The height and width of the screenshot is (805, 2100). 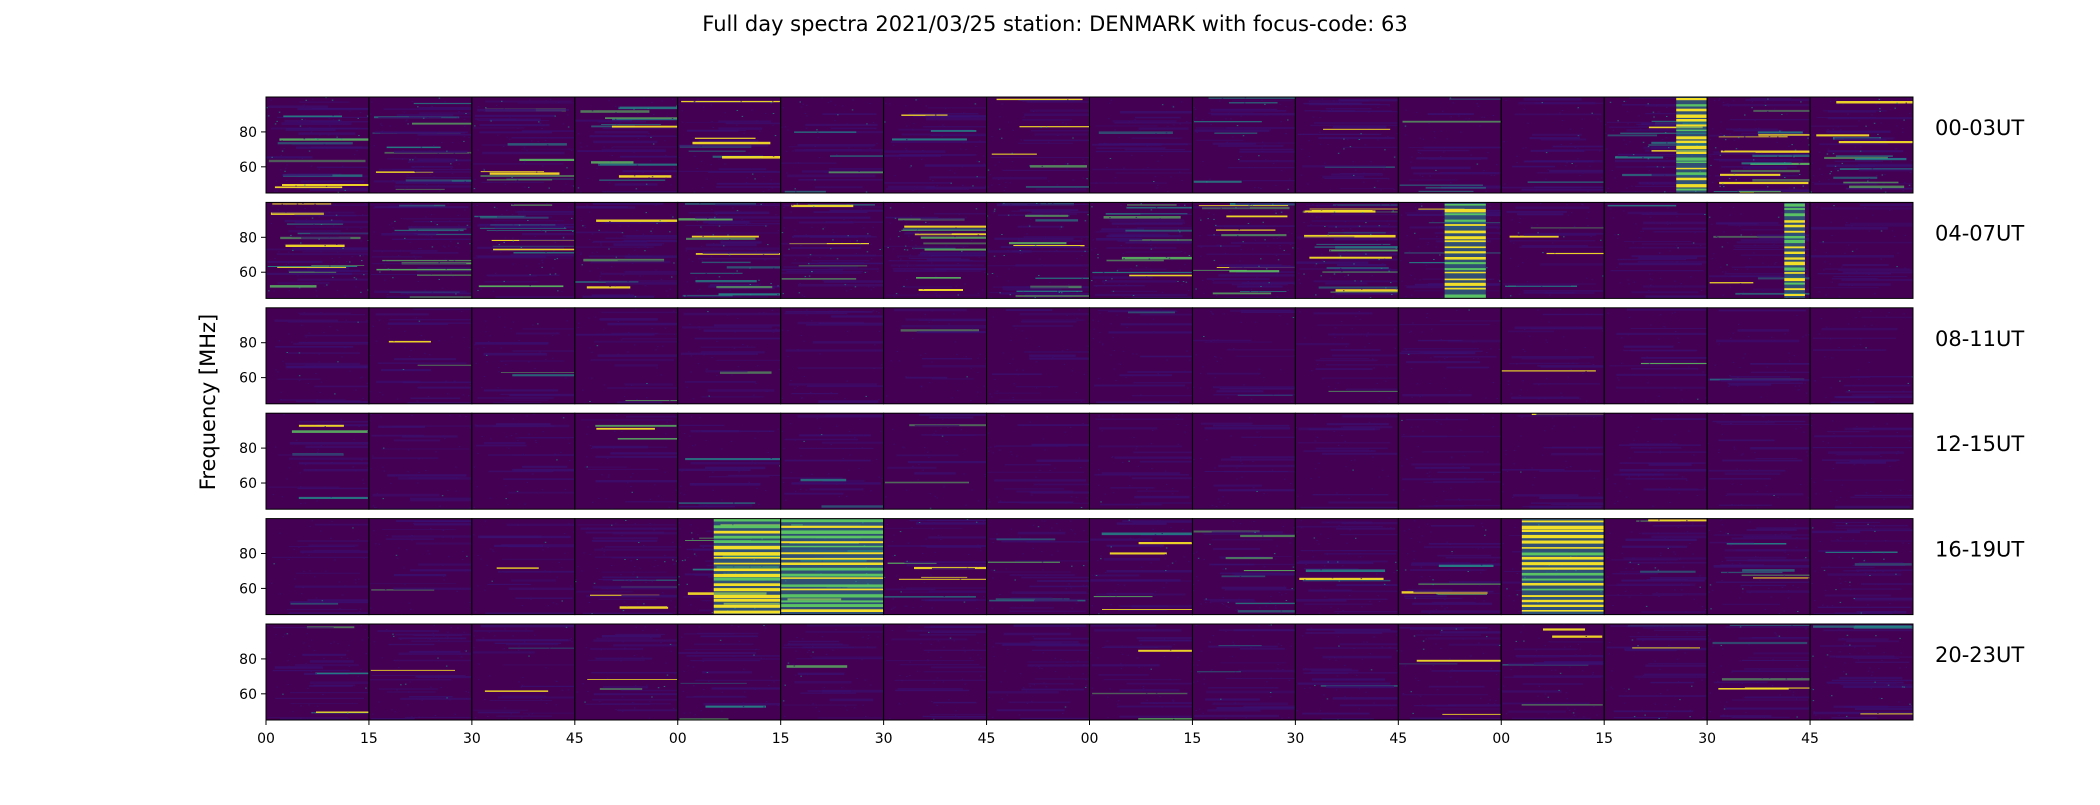 What do you see at coordinates (208, 402) in the screenshot?
I see `y-axis-label: Frequency [MHz]` at bounding box center [208, 402].